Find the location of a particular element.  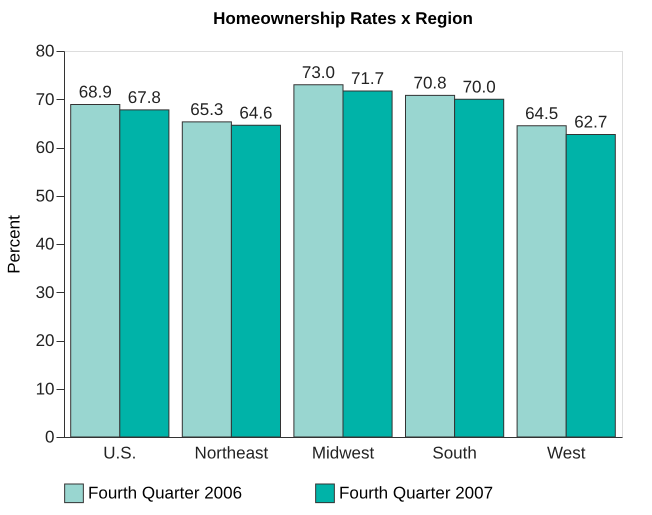

data-label: 64.6 is located at coordinates (255, 112).